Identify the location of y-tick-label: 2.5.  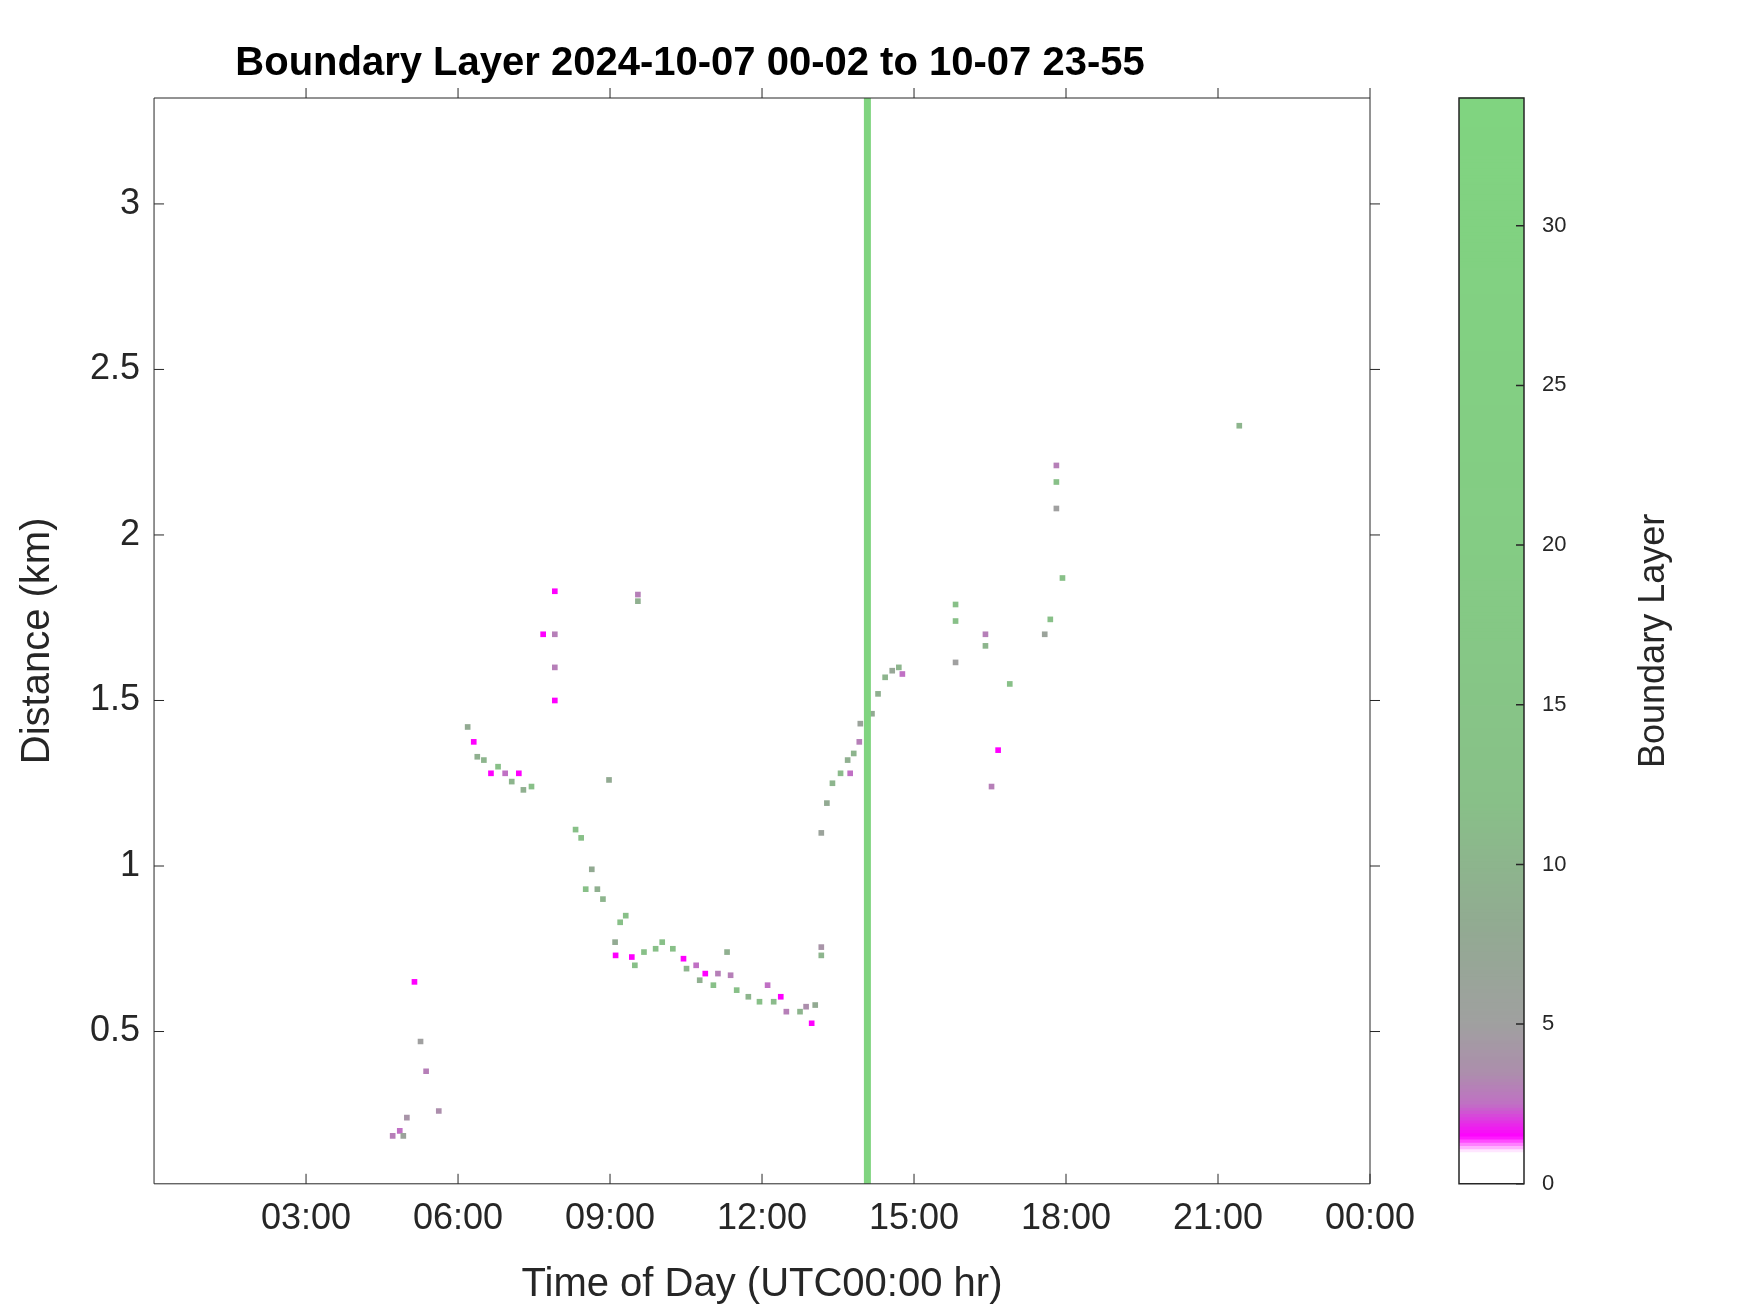
(115, 367).